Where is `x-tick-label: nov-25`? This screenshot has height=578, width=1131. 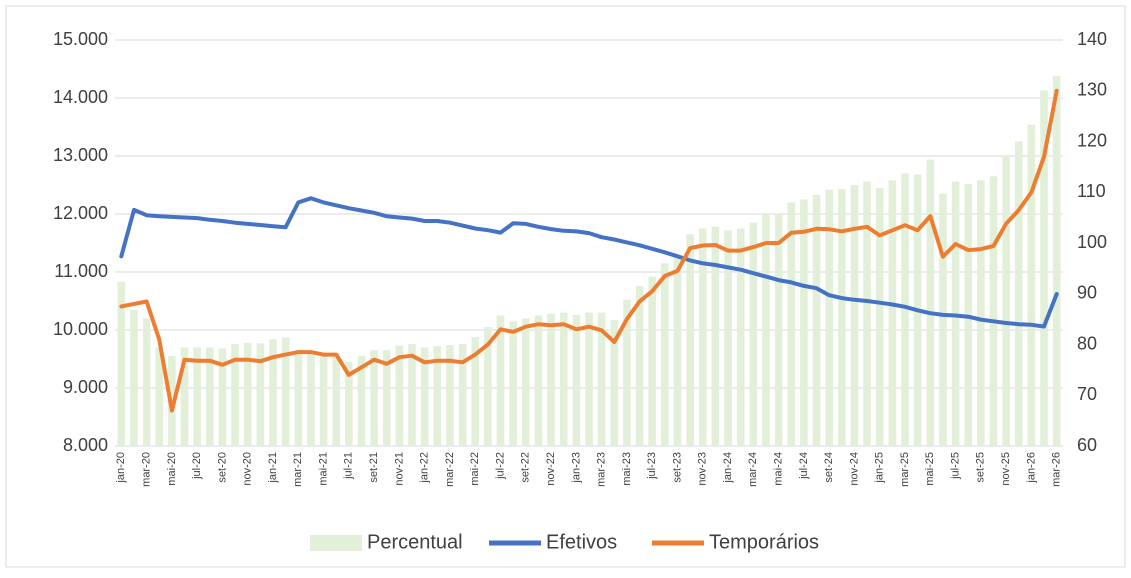
x-tick-label: nov-25 is located at coordinates (1006, 469).